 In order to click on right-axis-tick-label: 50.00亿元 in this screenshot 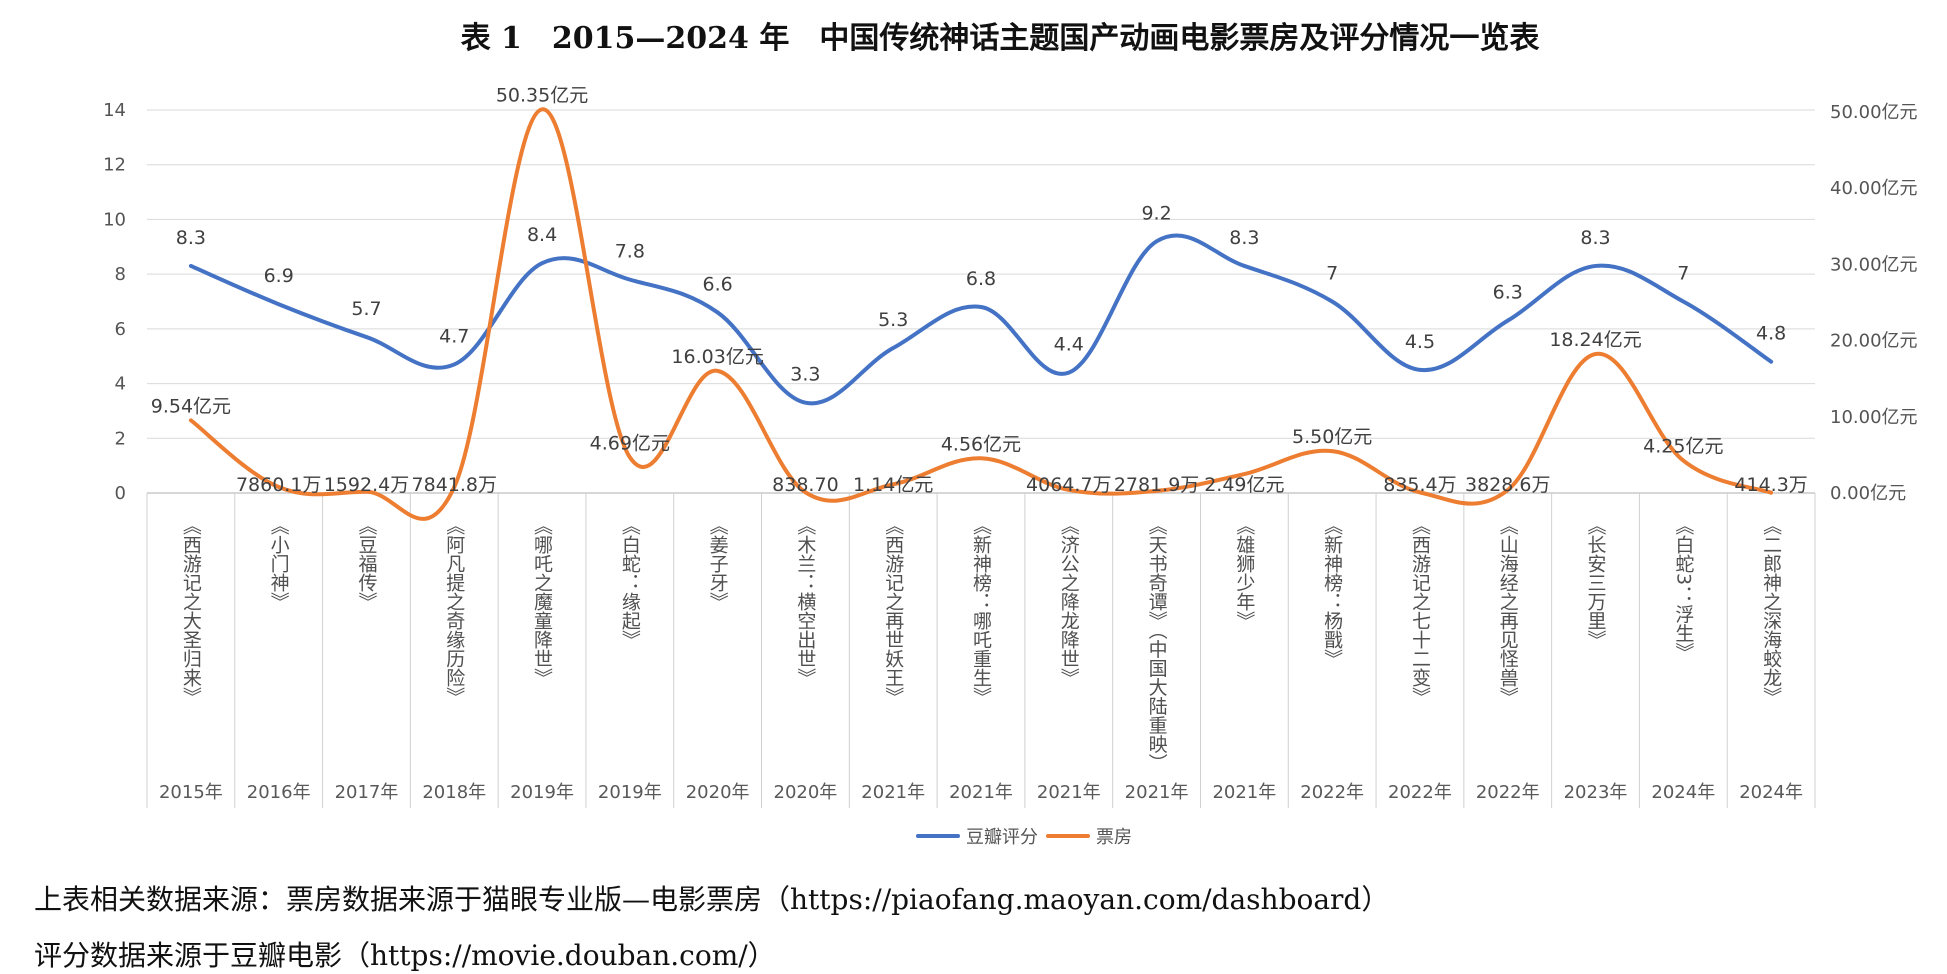, I will do `click(1874, 112)`.